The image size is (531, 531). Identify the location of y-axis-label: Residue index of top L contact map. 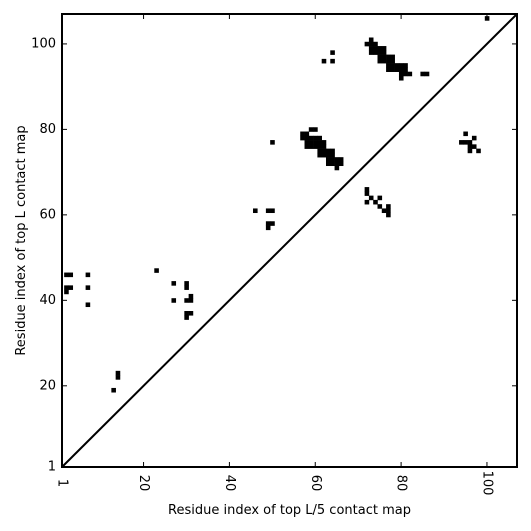
(21, 240).